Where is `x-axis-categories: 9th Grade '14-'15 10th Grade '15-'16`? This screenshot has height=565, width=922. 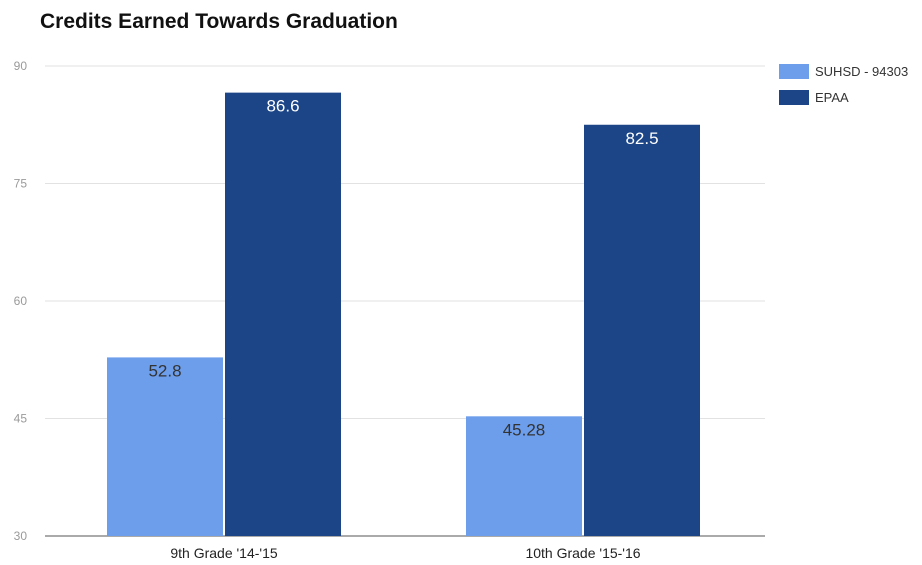 x-axis-categories: 9th Grade '14-'15 10th Grade '15-'16 is located at coordinates (405, 553).